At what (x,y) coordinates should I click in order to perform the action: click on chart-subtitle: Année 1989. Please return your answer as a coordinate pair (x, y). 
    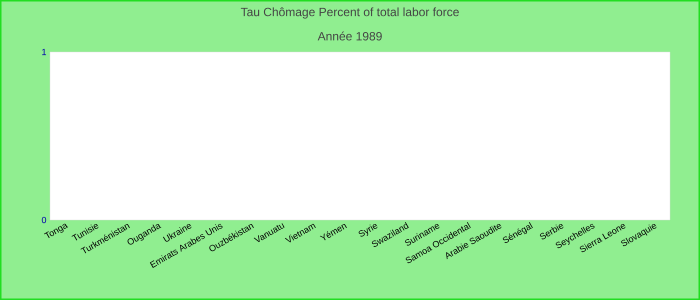
    Looking at the image, I should click on (350, 36).